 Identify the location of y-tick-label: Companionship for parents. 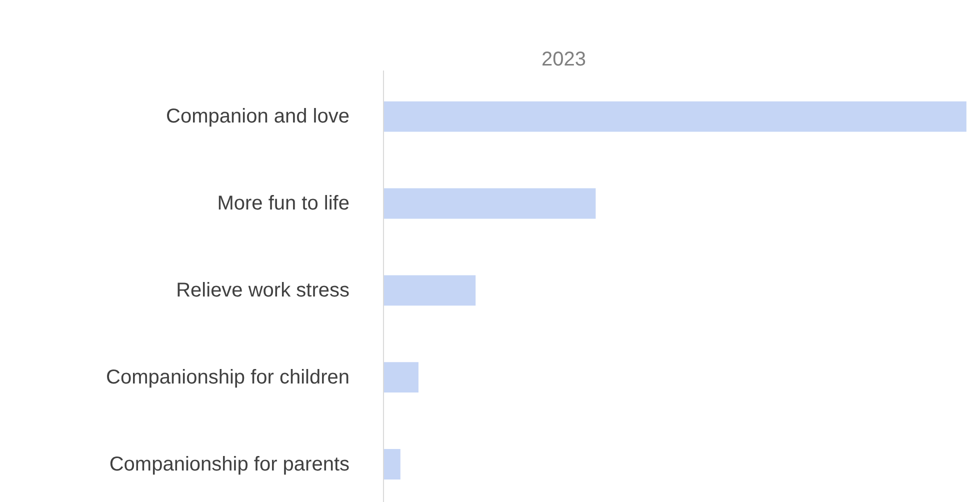
(229, 464).